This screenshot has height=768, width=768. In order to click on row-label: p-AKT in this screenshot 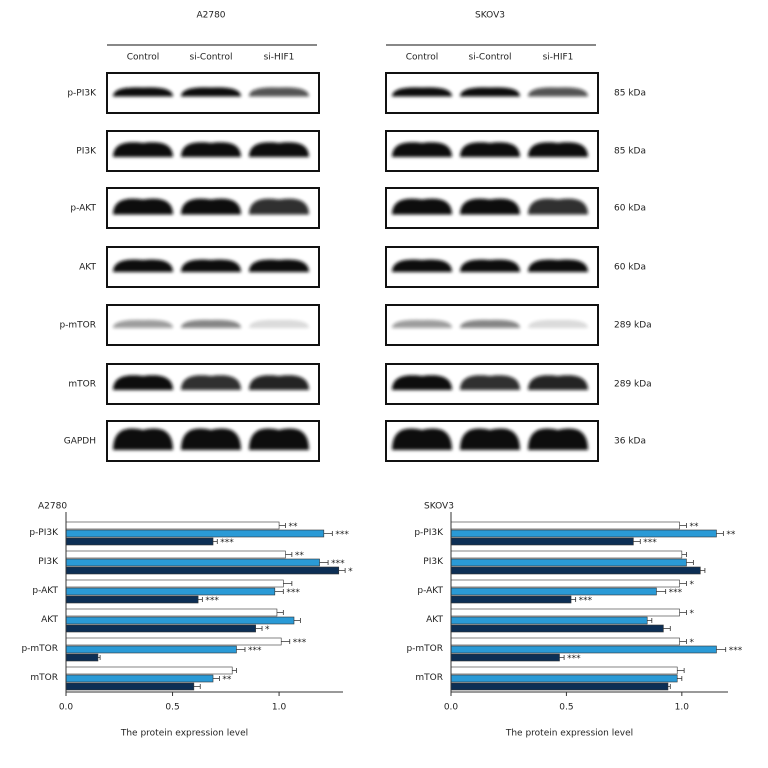, I will do `click(83, 209)`.